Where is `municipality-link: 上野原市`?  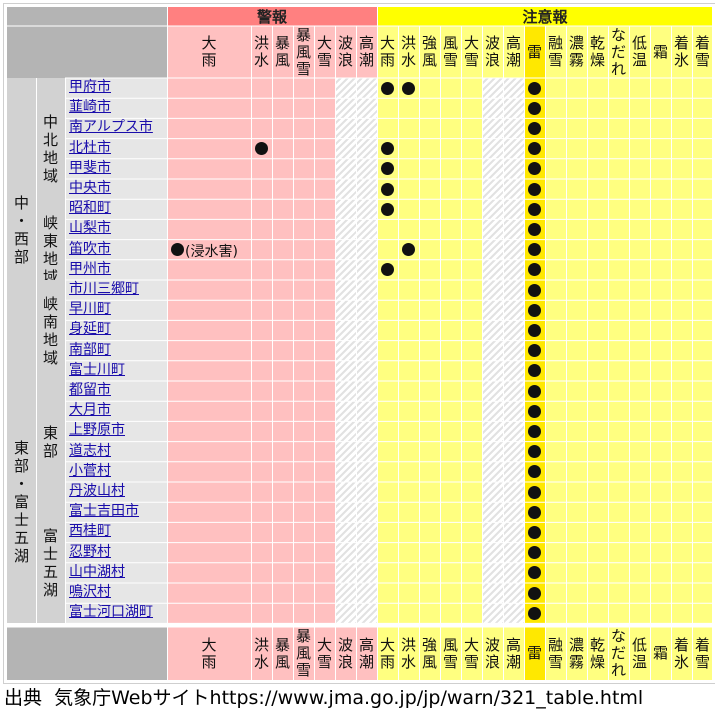 municipality-link: 上野原市 is located at coordinates (116, 431).